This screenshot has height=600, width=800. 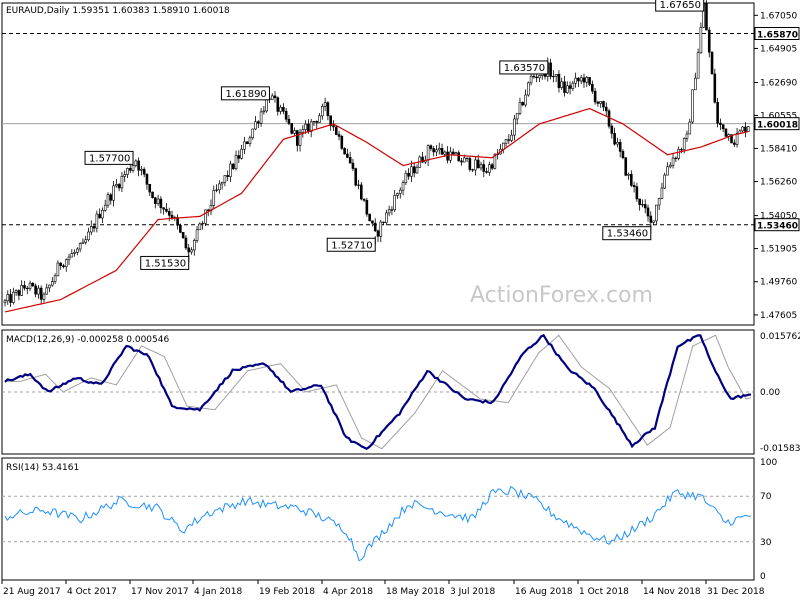 What do you see at coordinates (778, 217) in the screenshot?
I see `y-tick-label: 1.54050` at bounding box center [778, 217].